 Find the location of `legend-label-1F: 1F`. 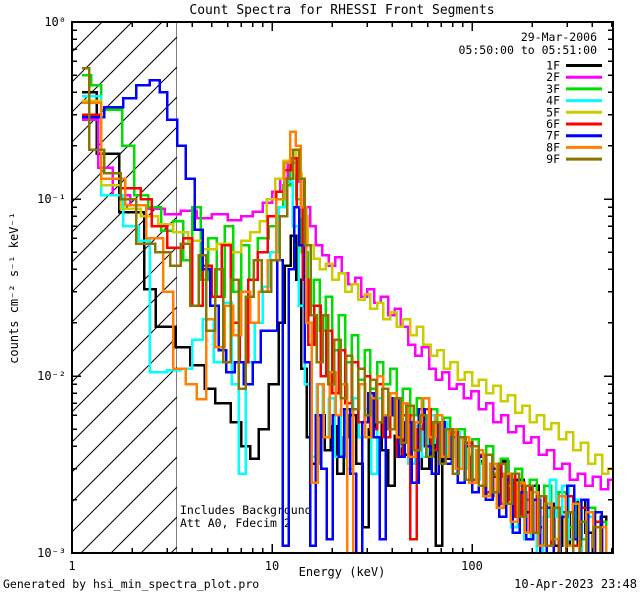

legend-label-1F: 1F is located at coordinates (553, 66).